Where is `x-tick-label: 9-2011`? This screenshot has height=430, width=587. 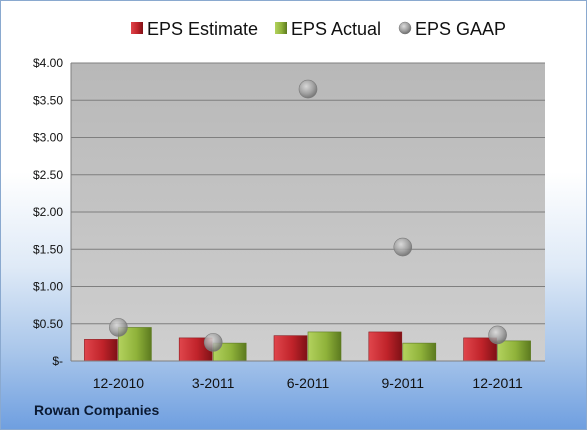
x-tick-label: 9-2011 is located at coordinates (403, 383).